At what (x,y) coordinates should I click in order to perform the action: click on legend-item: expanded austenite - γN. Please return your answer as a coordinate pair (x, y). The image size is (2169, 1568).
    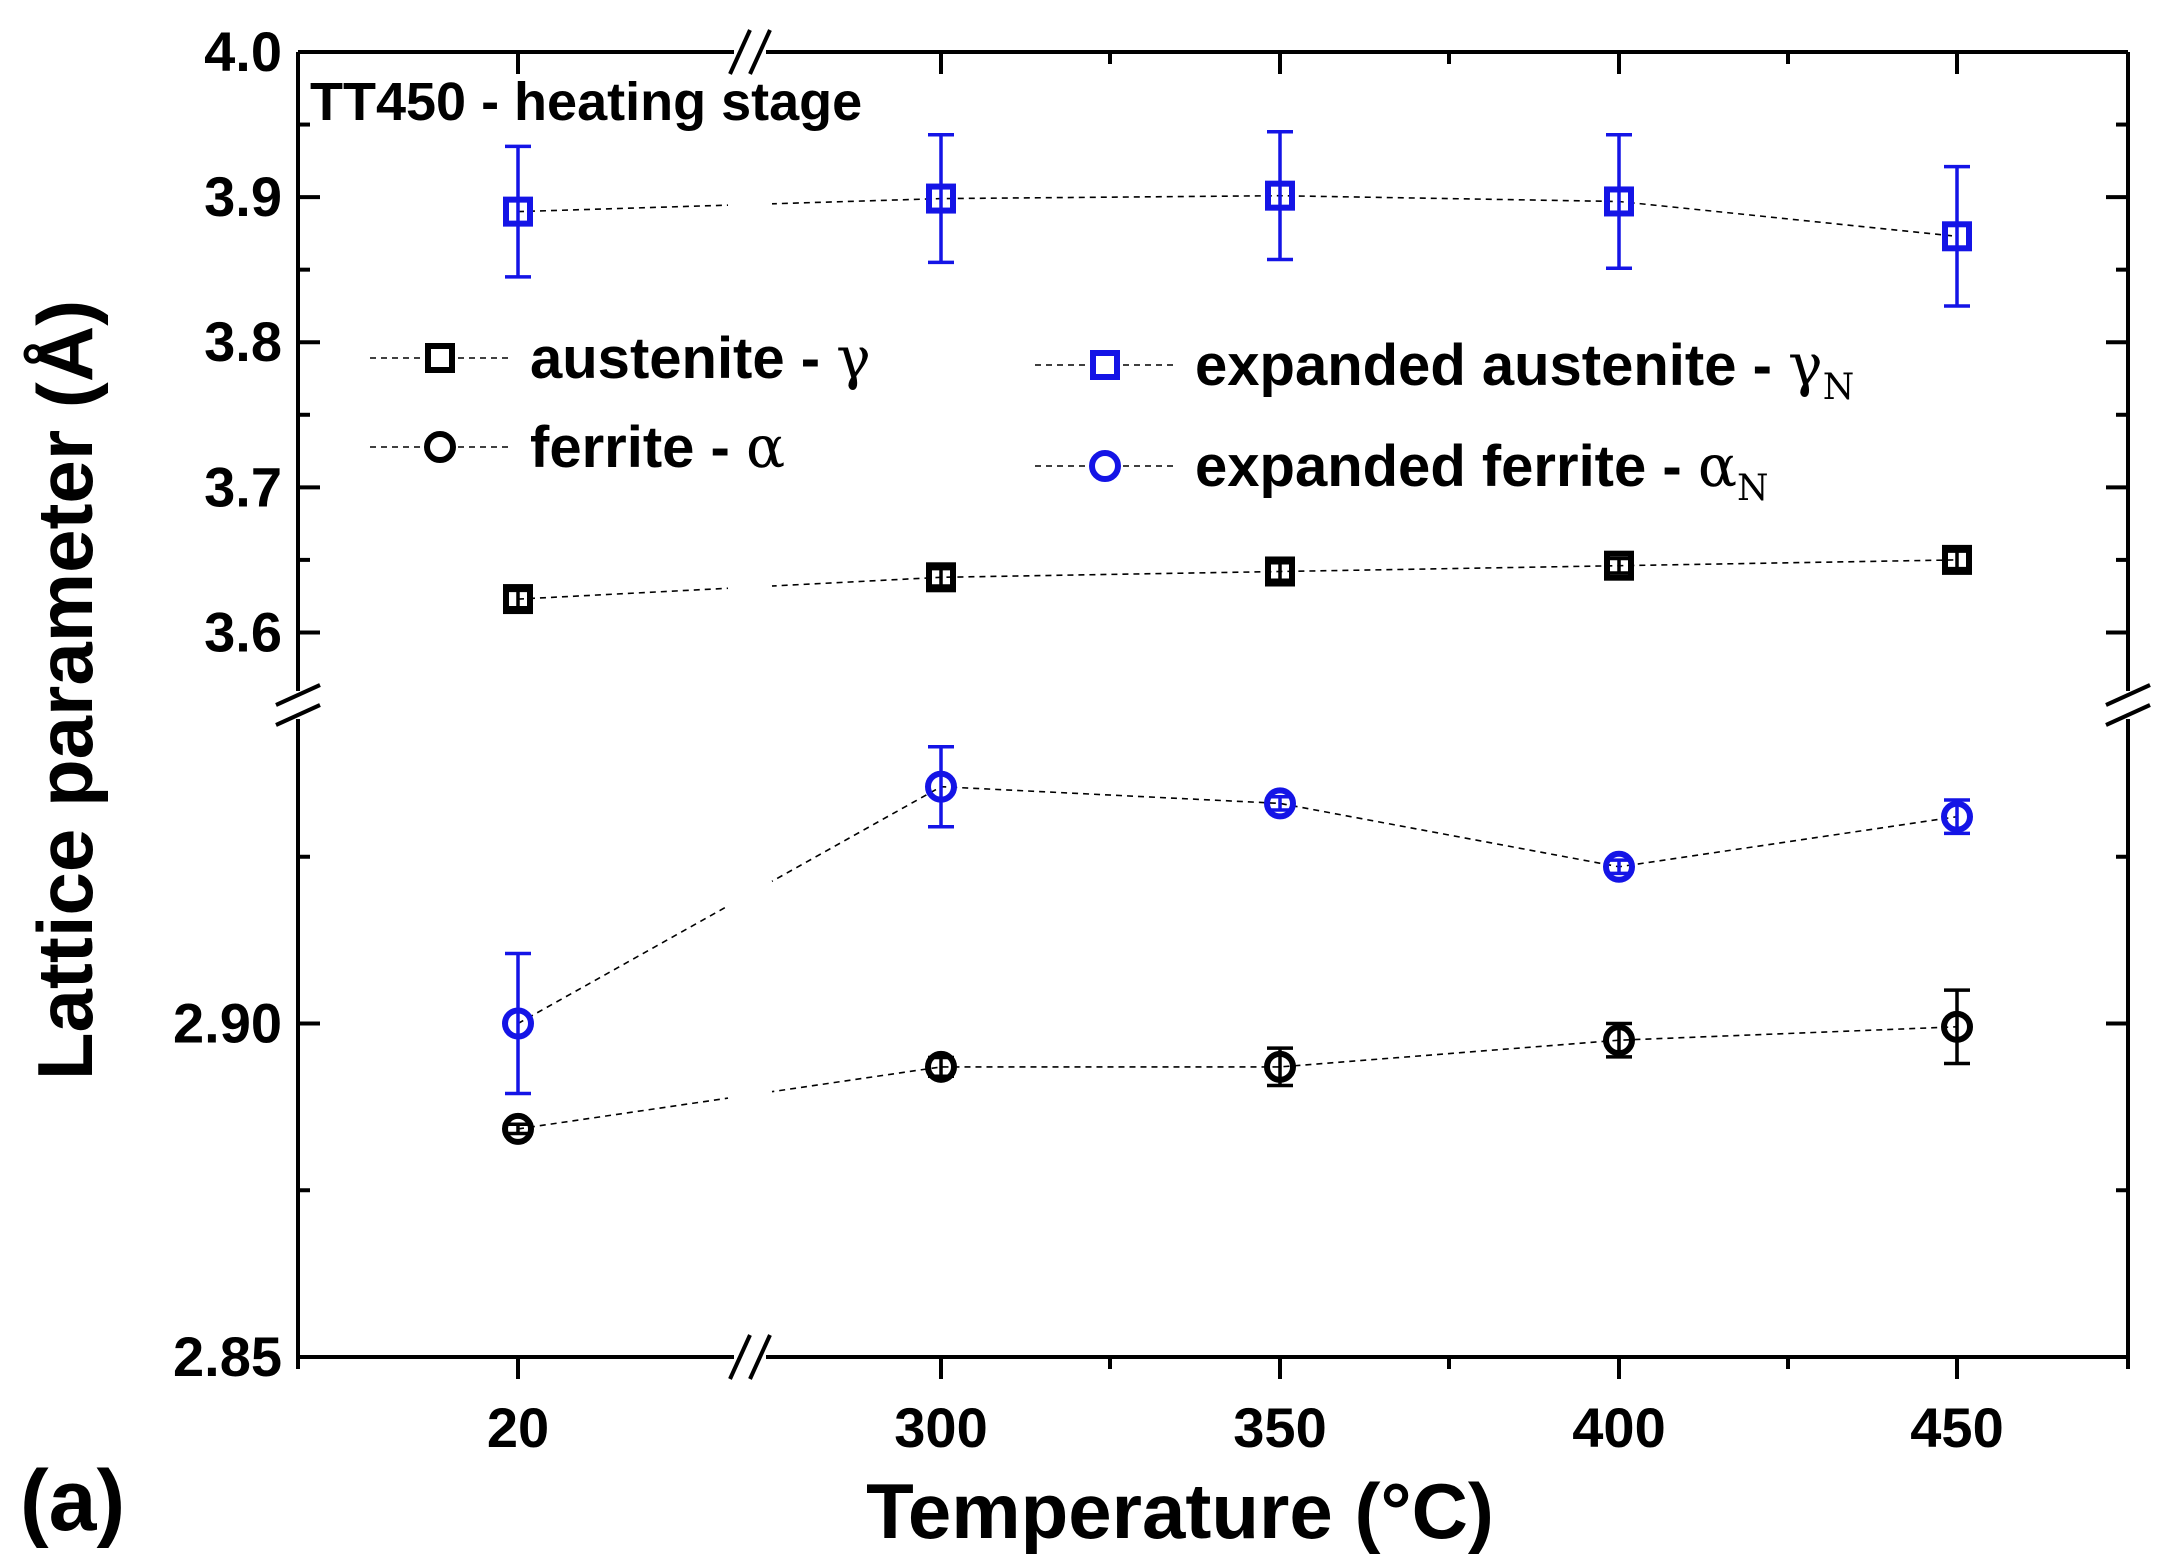
    Looking at the image, I should click on (1444, 369).